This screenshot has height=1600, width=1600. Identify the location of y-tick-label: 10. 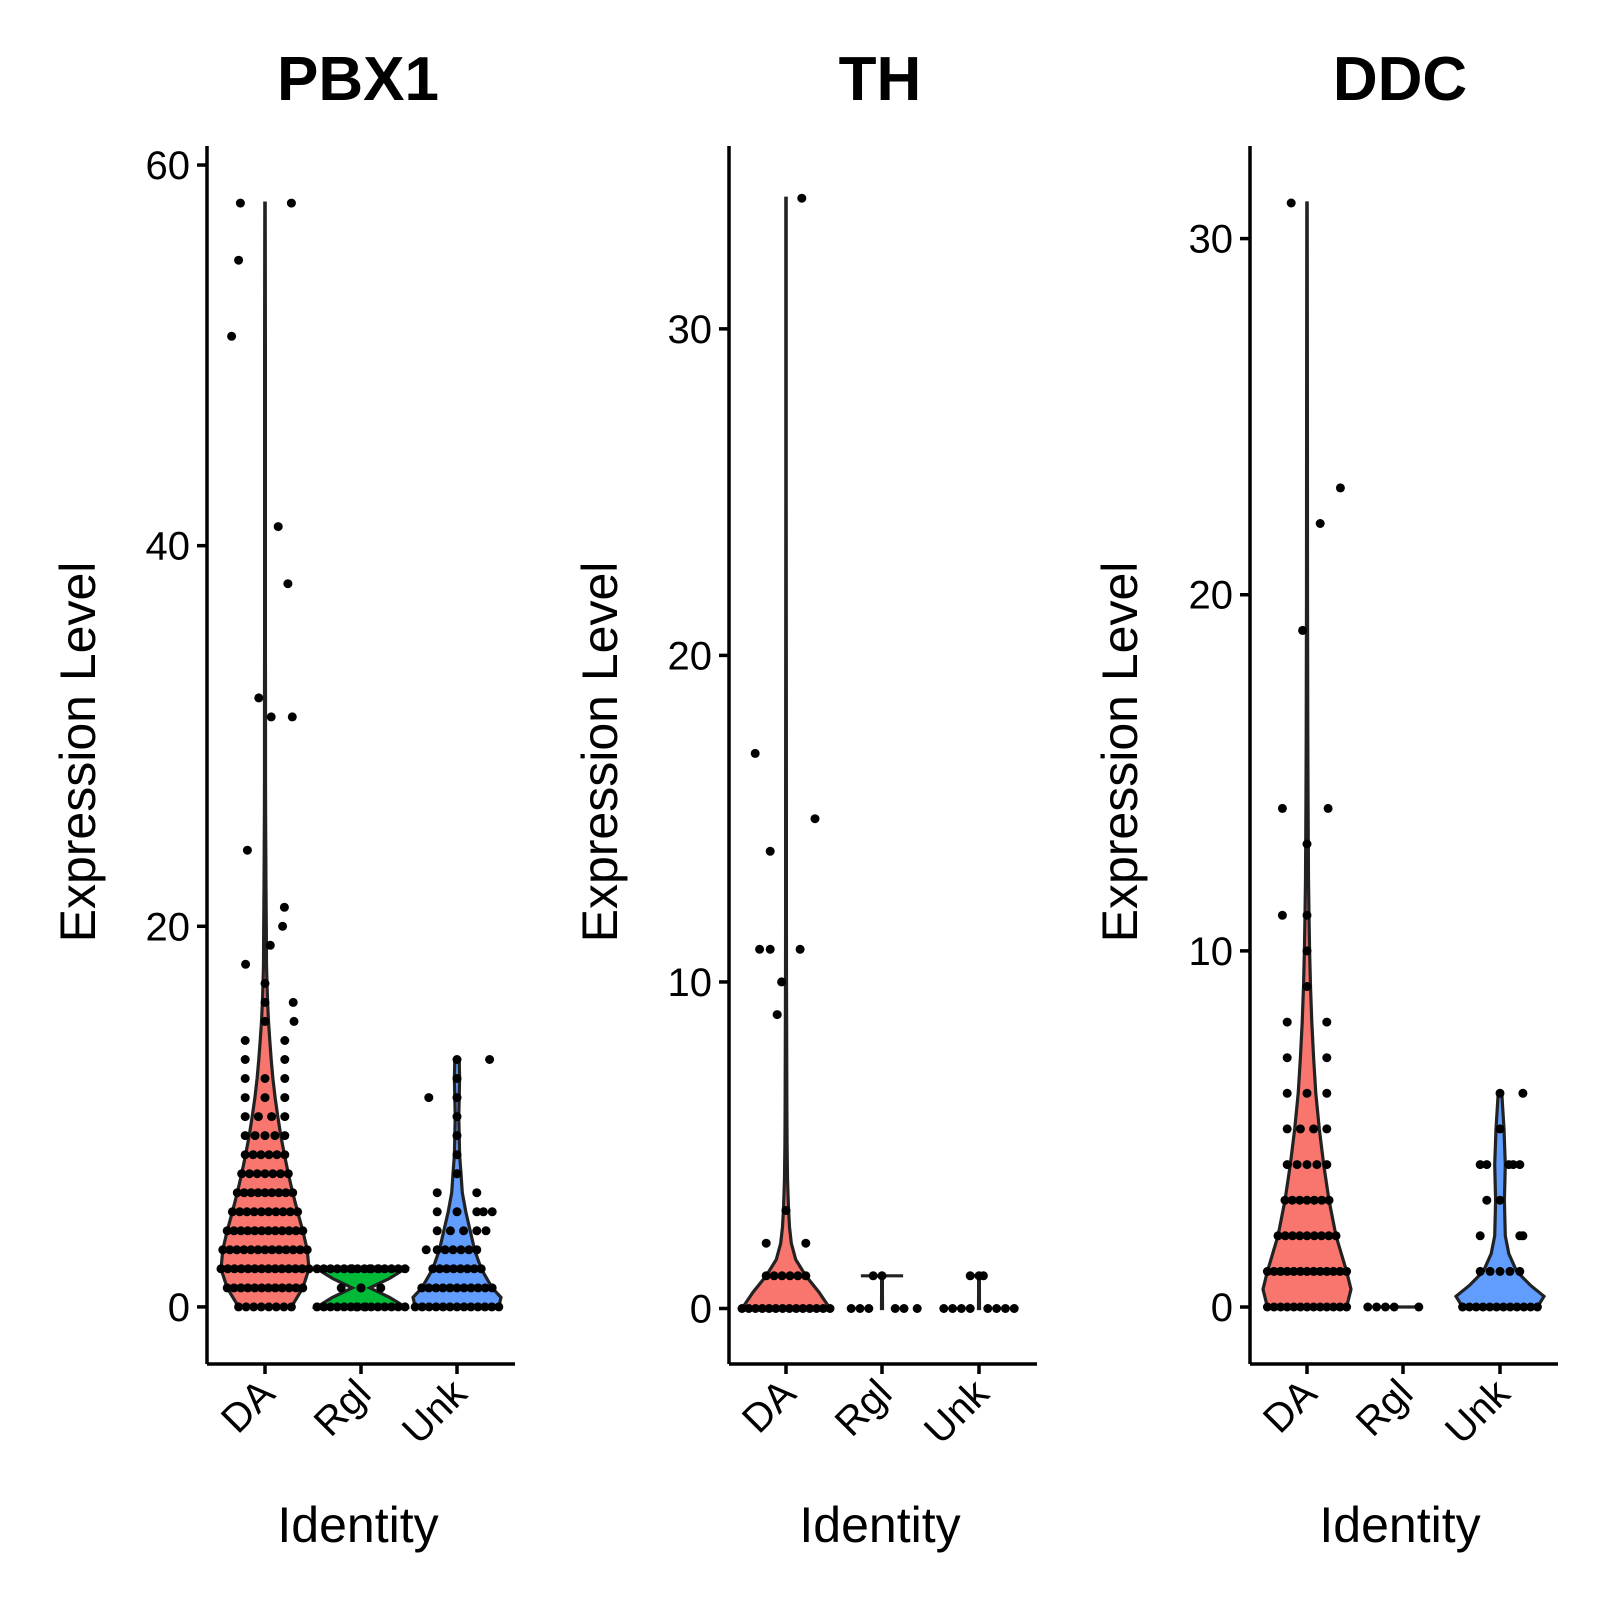
(1211, 952).